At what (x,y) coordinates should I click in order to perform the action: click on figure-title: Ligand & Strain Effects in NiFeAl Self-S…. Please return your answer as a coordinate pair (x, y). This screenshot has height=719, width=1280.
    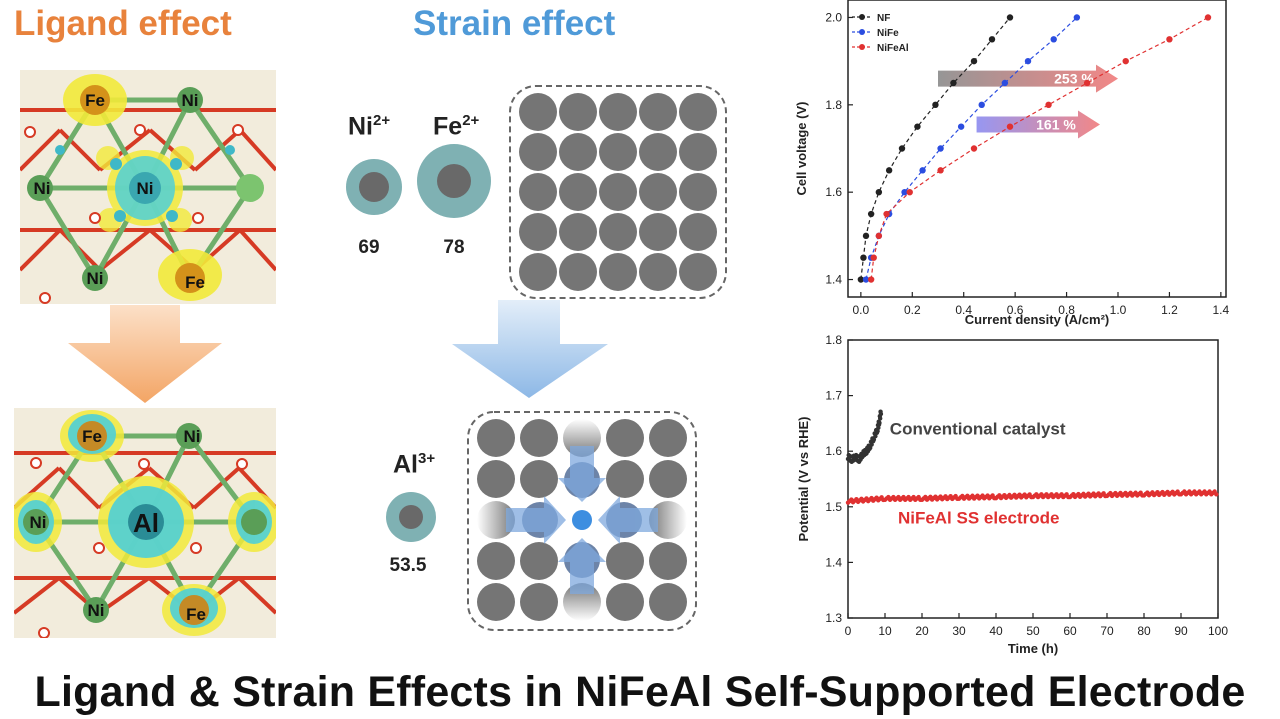
    Looking at the image, I should click on (640, 692).